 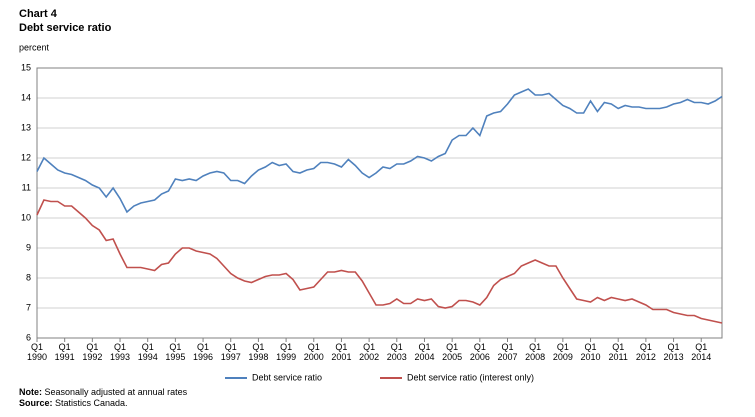 I want to click on x-tick-label-part: 1990, so click(x=37, y=357).